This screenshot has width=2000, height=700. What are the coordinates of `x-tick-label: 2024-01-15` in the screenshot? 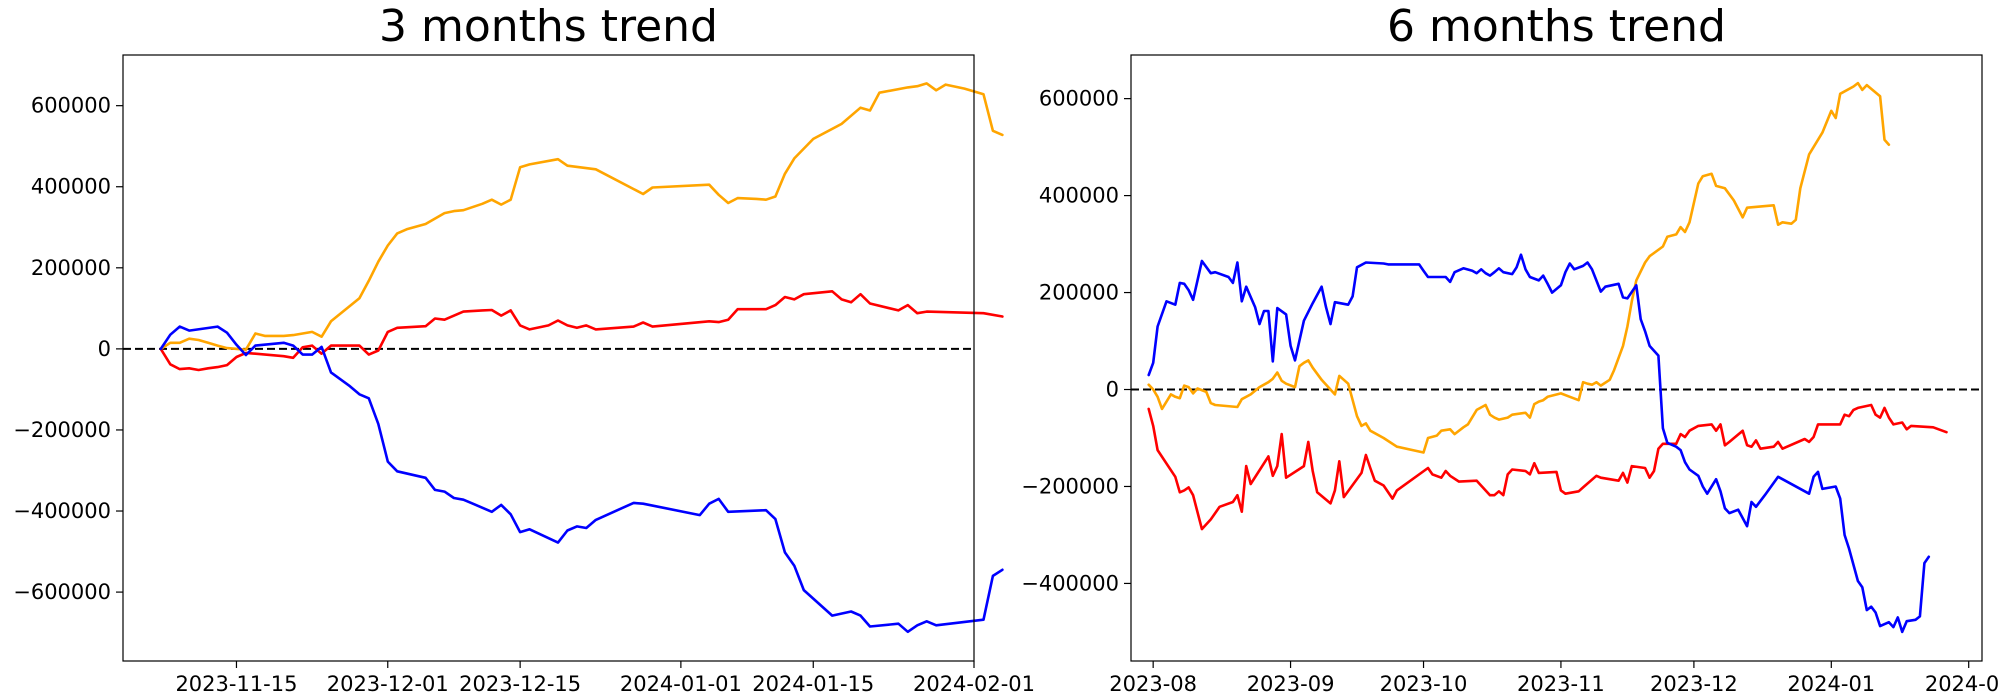 It's located at (813, 684).